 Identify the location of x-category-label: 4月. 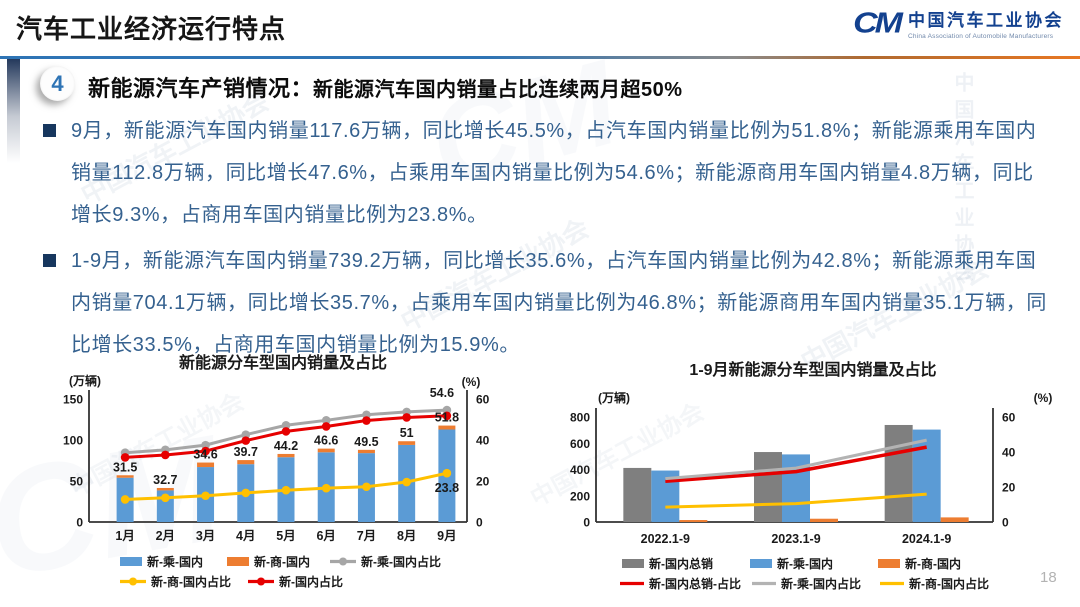
(245, 536).